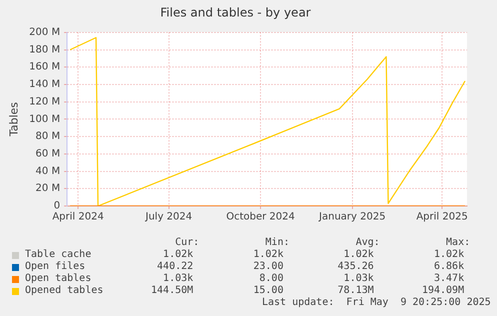 This screenshot has height=316, width=497. Describe the element at coordinates (376, 302) in the screenshot. I see `text: Last update: Fri May 9 20:25:00 2025` at that location.